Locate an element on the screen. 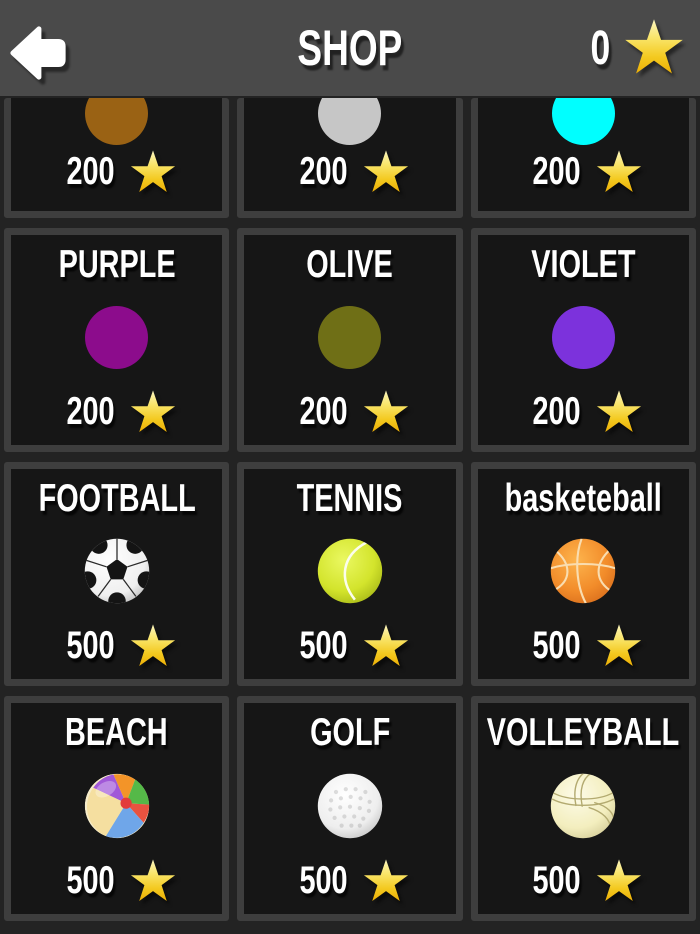 The width and height of the screenshot is (700, 934). shop-item-cyan: 200 is located at coordinates (583, 158).